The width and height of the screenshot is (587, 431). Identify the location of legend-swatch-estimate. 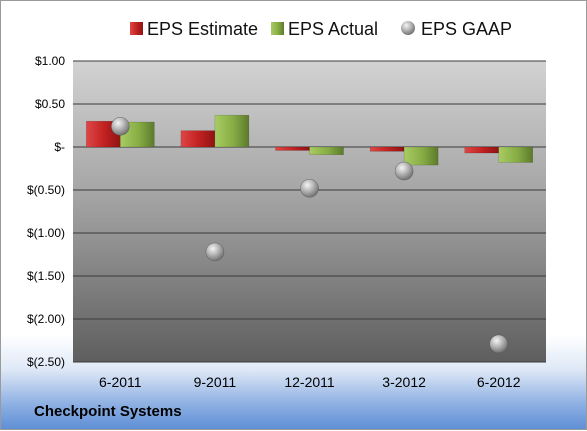
(136, 28).